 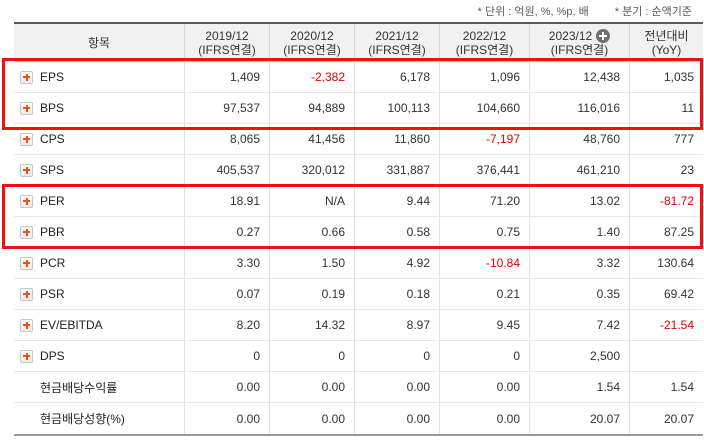 I want to click on cell-value: 14.32, so click(x=311, y=325).